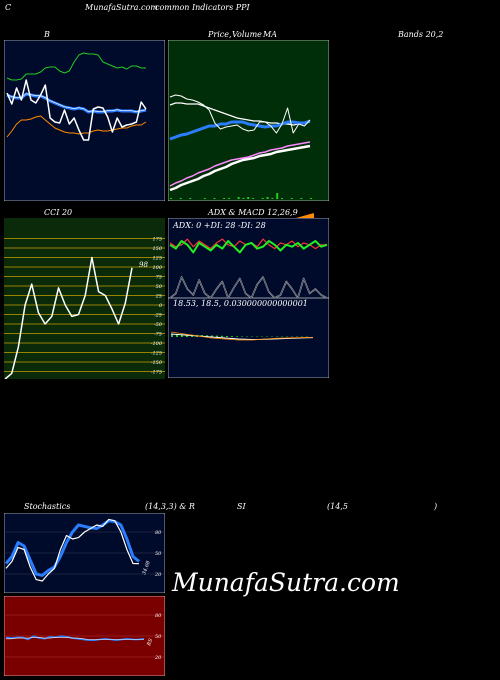 The width and height of the screenshot is (500, 680). I want to click on bands-chart, so click(84, 120).